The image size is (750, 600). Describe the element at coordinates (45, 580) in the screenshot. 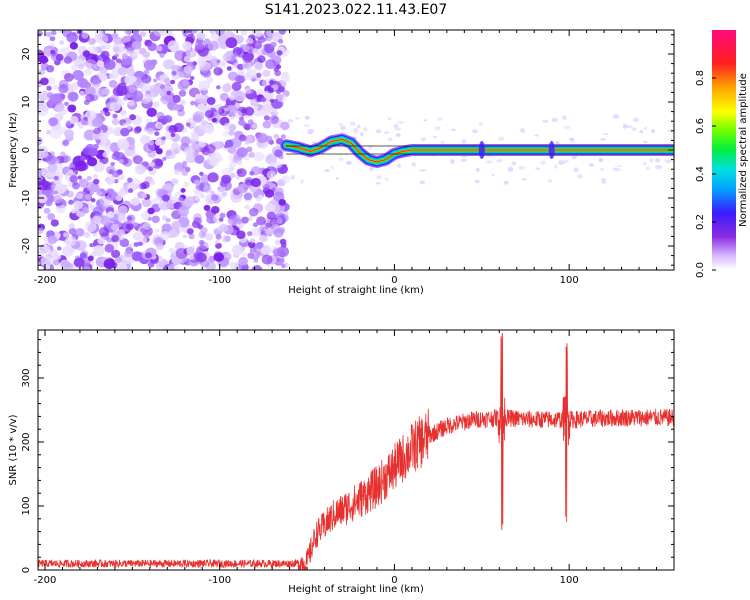

I see `x-tick-label: -200` at that location.